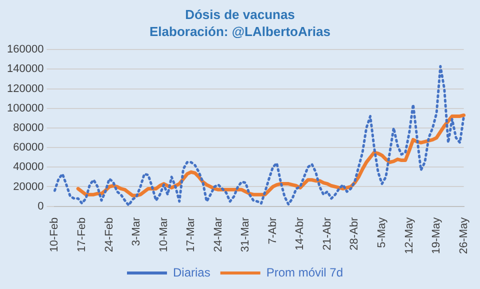 The height and width of the screenshot is (289, 480). What do you see at coordinates (218, 234) in the screenshot?
I see `x-tick-label: 24-Mar` at bounding box center [218, 234].